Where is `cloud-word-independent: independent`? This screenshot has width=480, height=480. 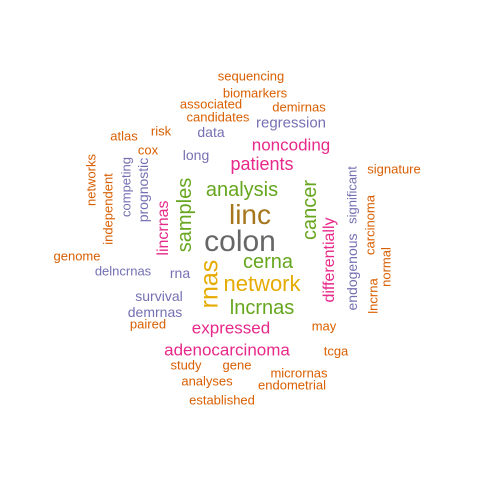 cloud-word-independent: independent is located at coordinates (108, 209).